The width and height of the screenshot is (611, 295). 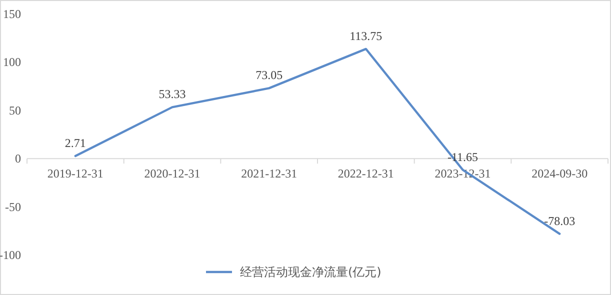 What do you see at coordinates (366, 173) in the screenshot?
I see `x-tick-label: 2022-12-31` at bounding box center [366, 173].